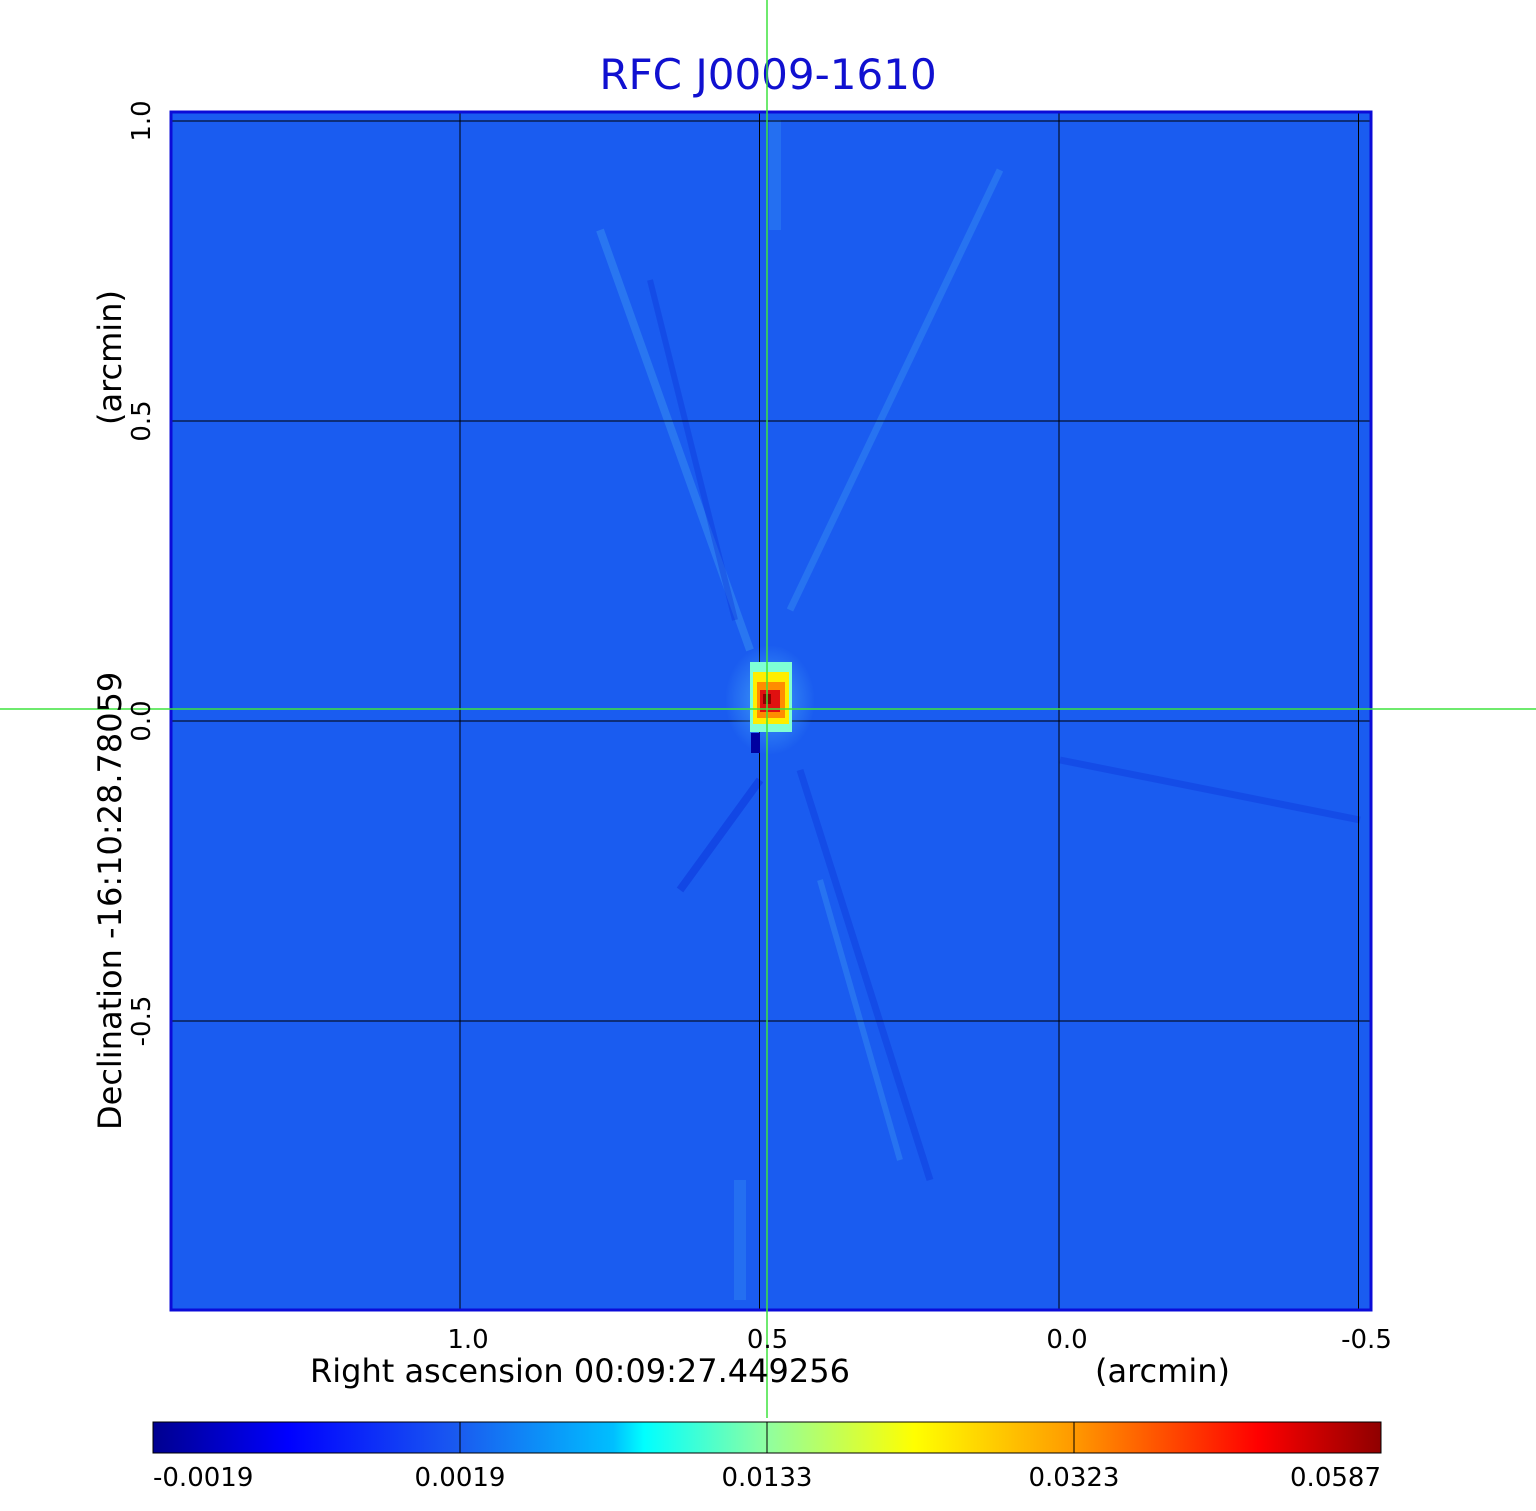 This screenshot has width=1536, height=1511. I want to click on source-peak, so click(770, 700).